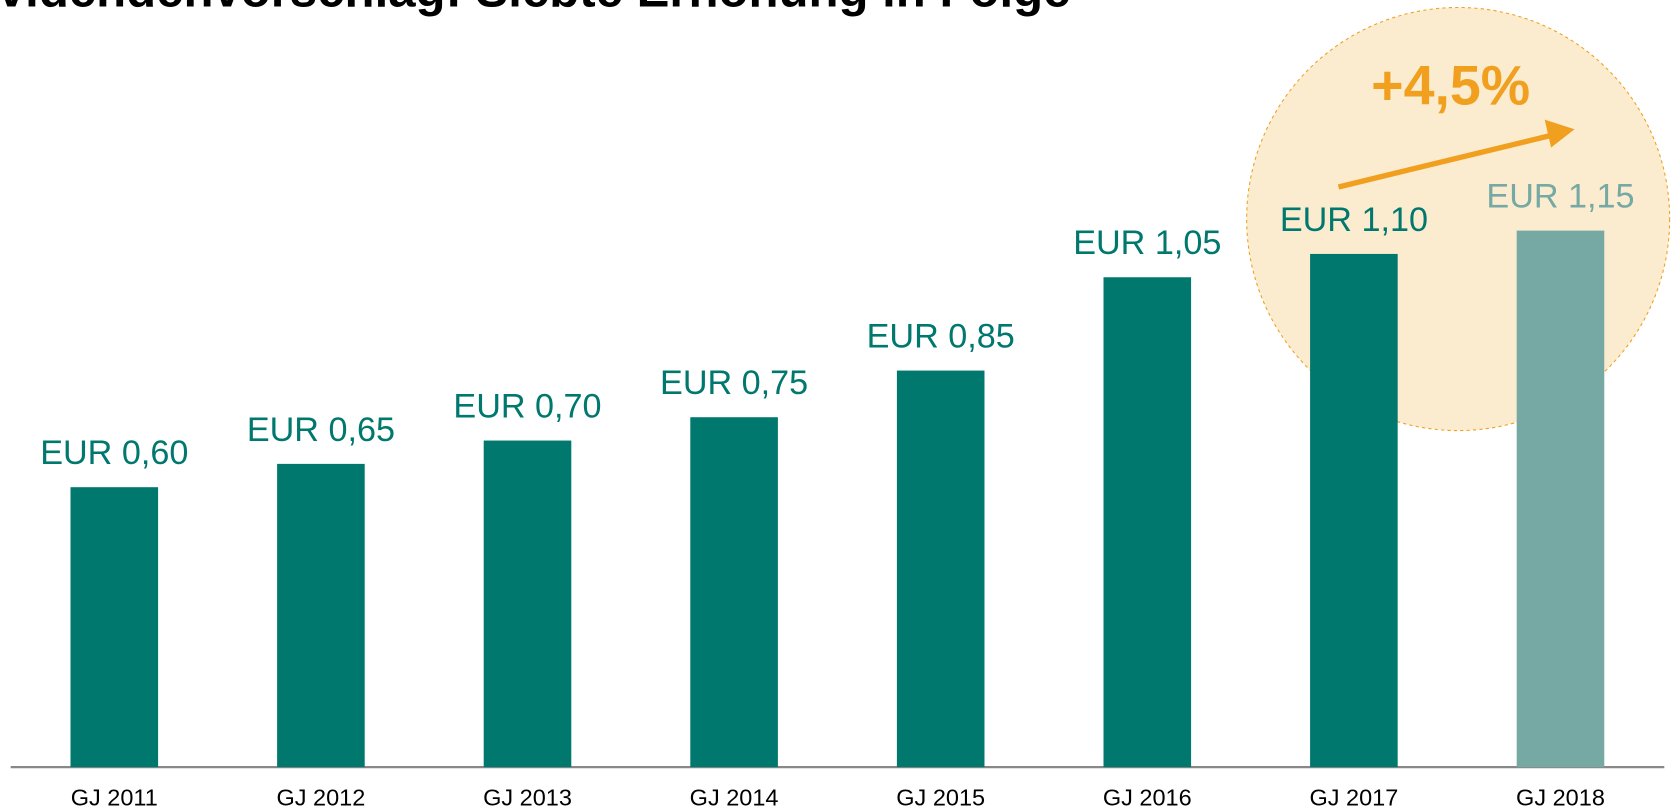 This screenshot has height=812, width=1675. Describe the element at coordinates (1559, 133) in the screenshot. I see `arrow-head` at that location.